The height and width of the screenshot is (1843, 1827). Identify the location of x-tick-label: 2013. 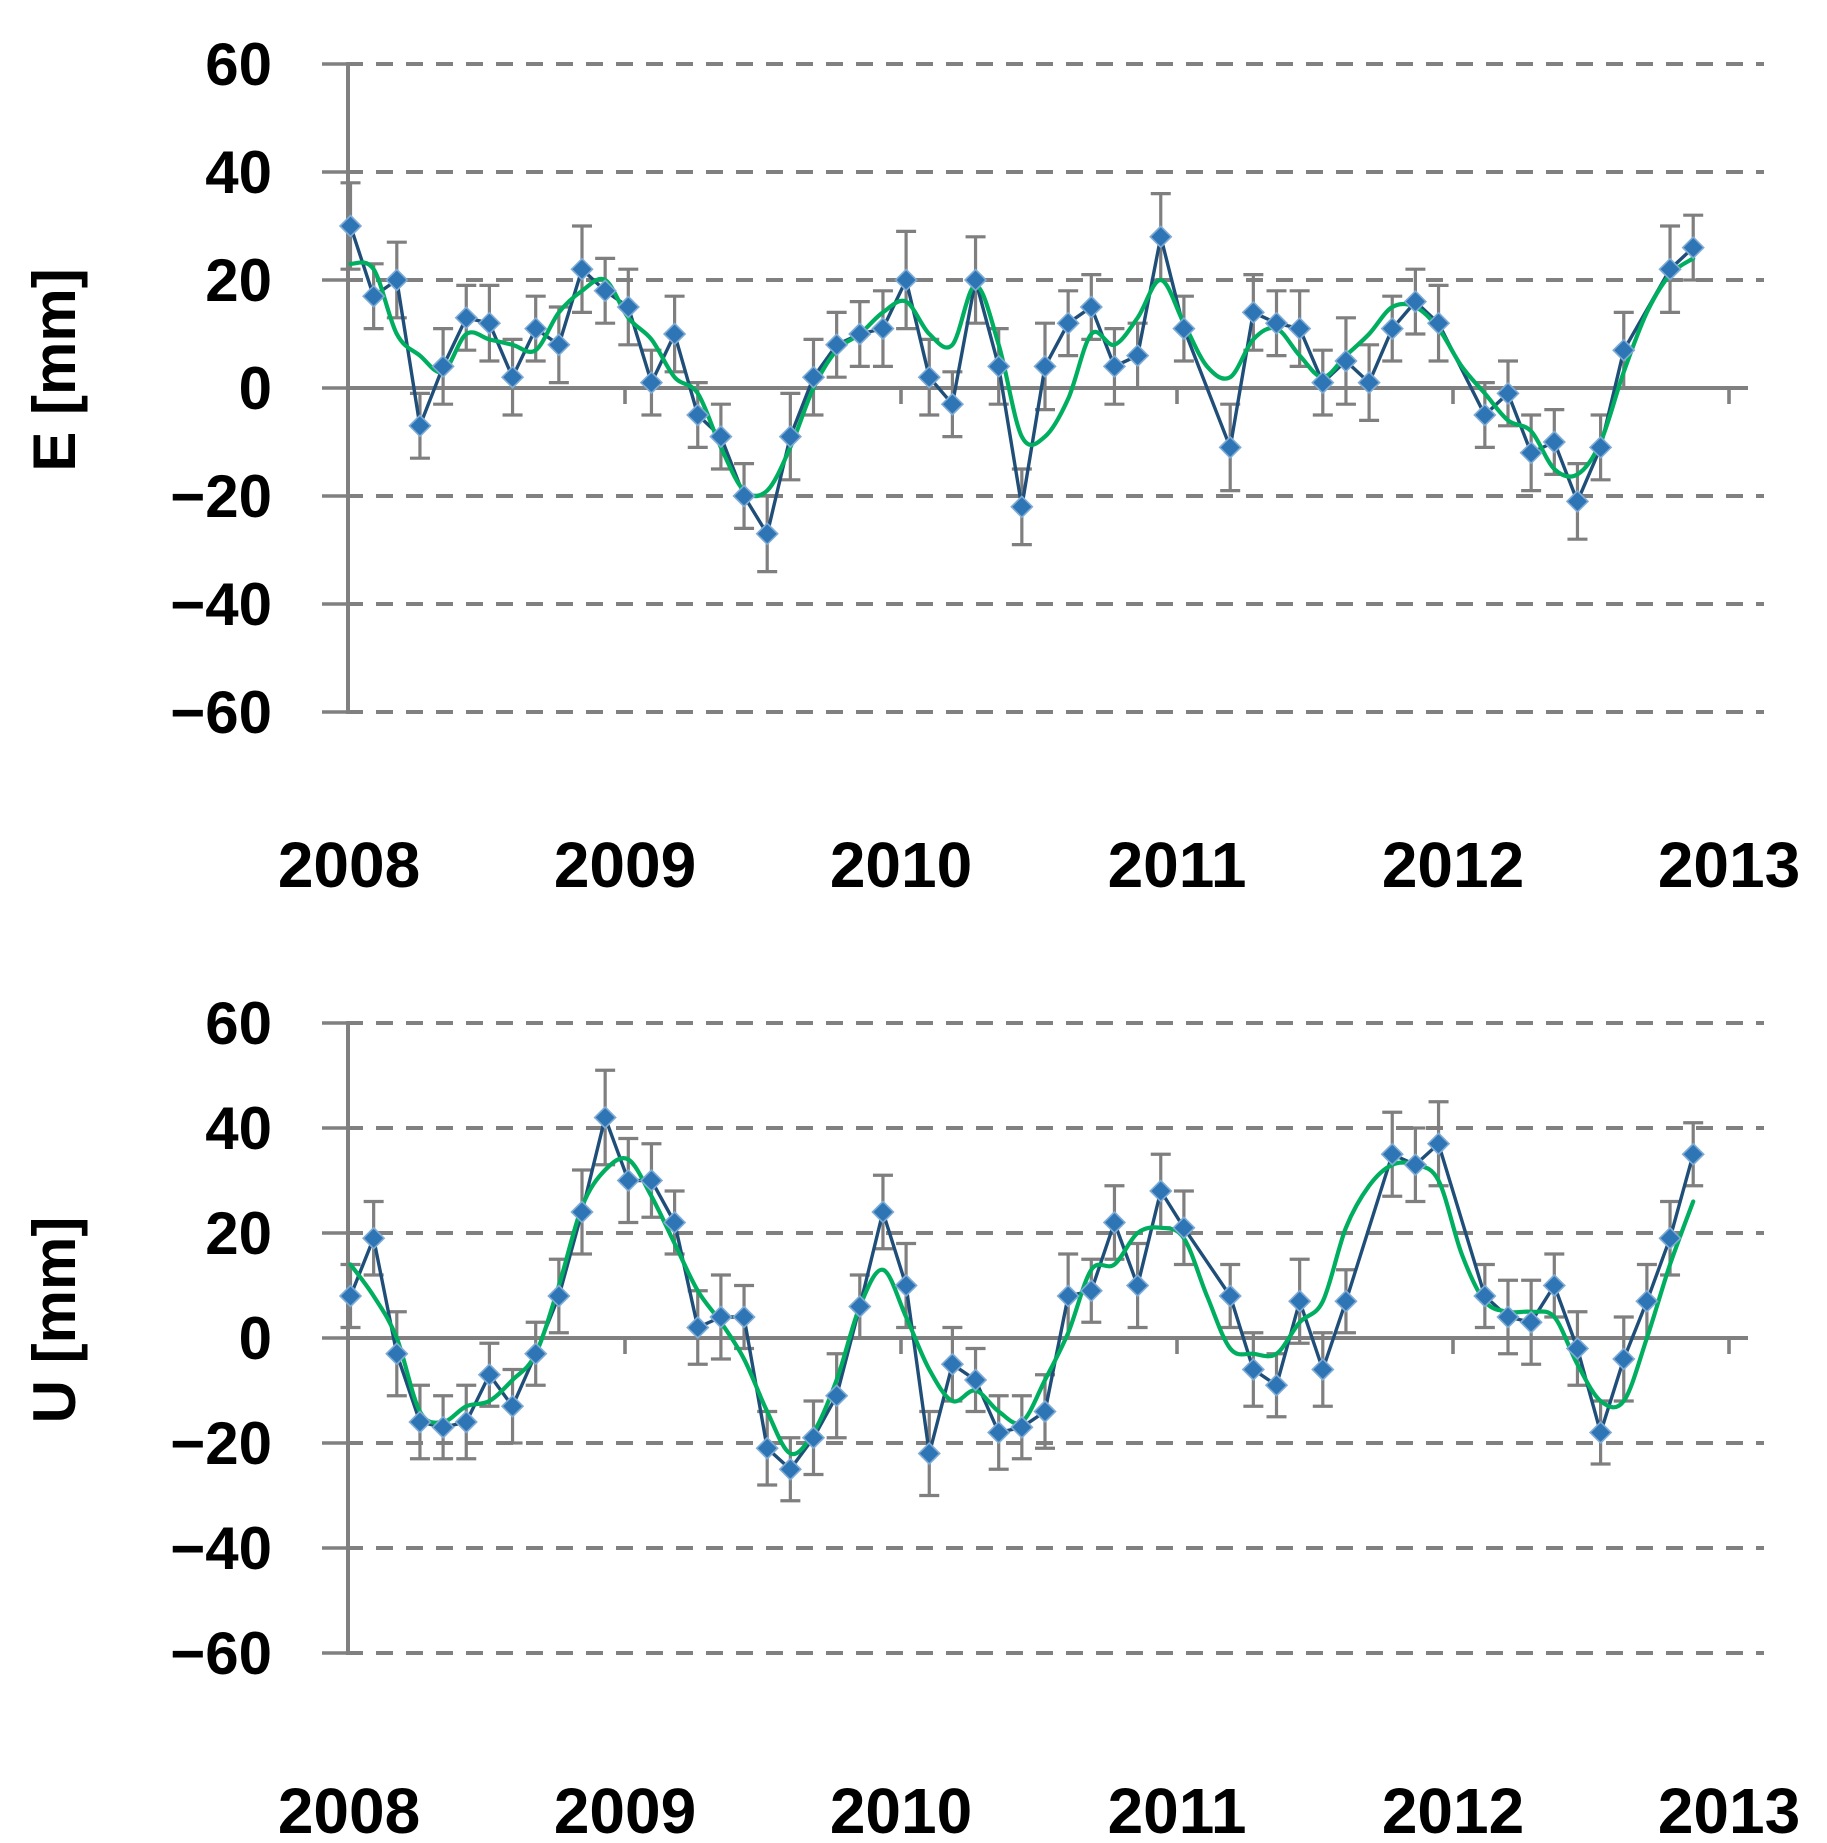
(1729, 865).